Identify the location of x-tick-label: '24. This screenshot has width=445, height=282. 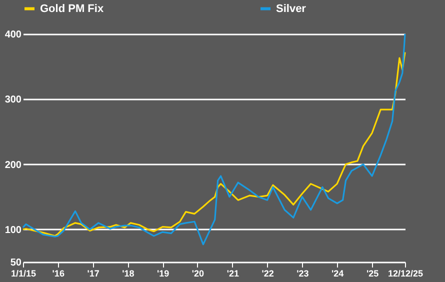
(337, 273).